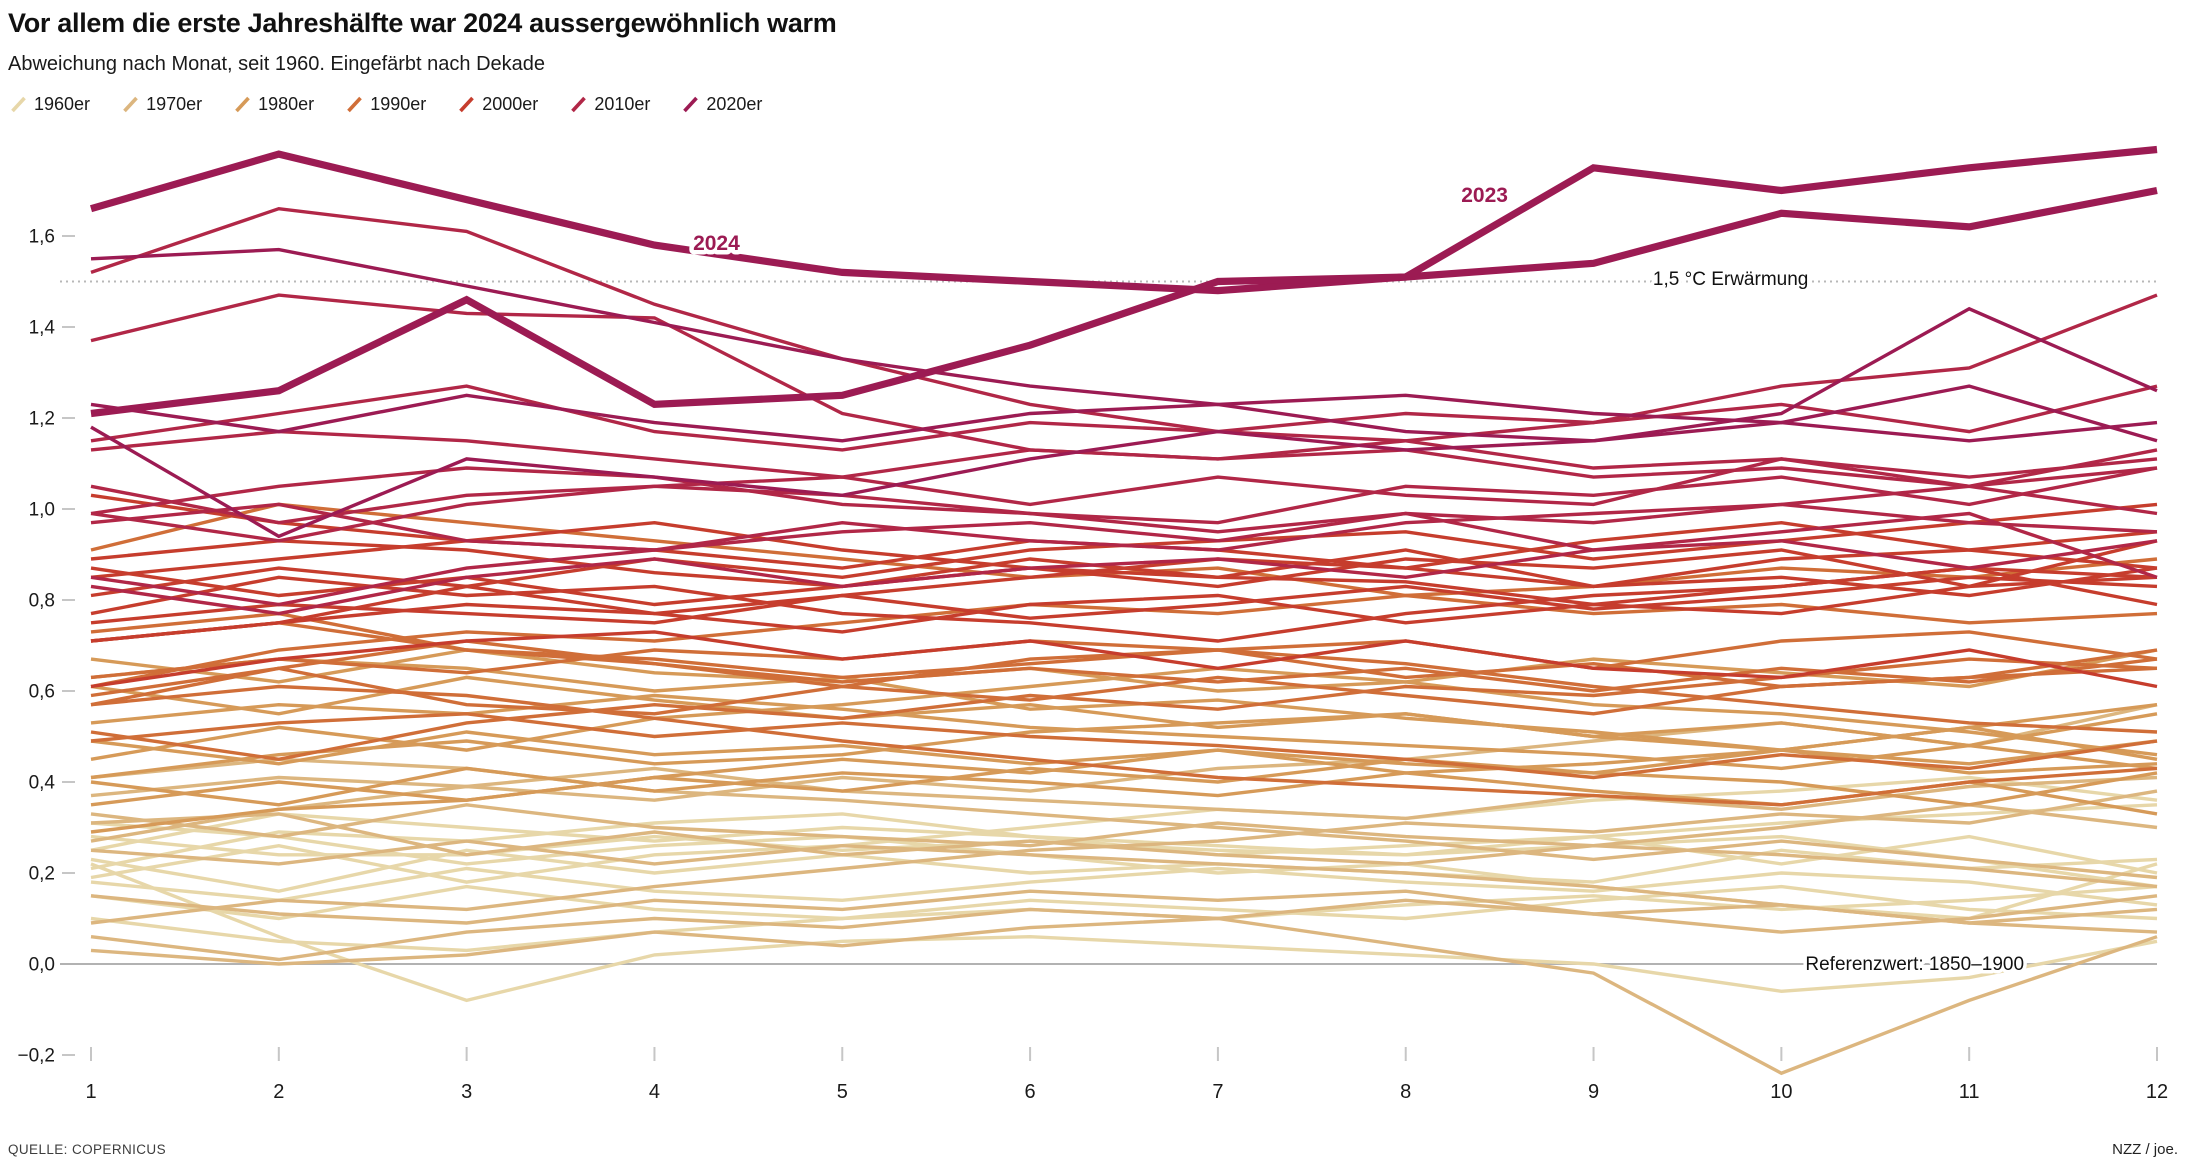 The height and width of the screenshot is (1174, 2188). What do you see at coordinates (87, 1149) in the screenshot?
I see `source-note: QUELLE: COPERNICUS` at bounding box center [87, 1149].